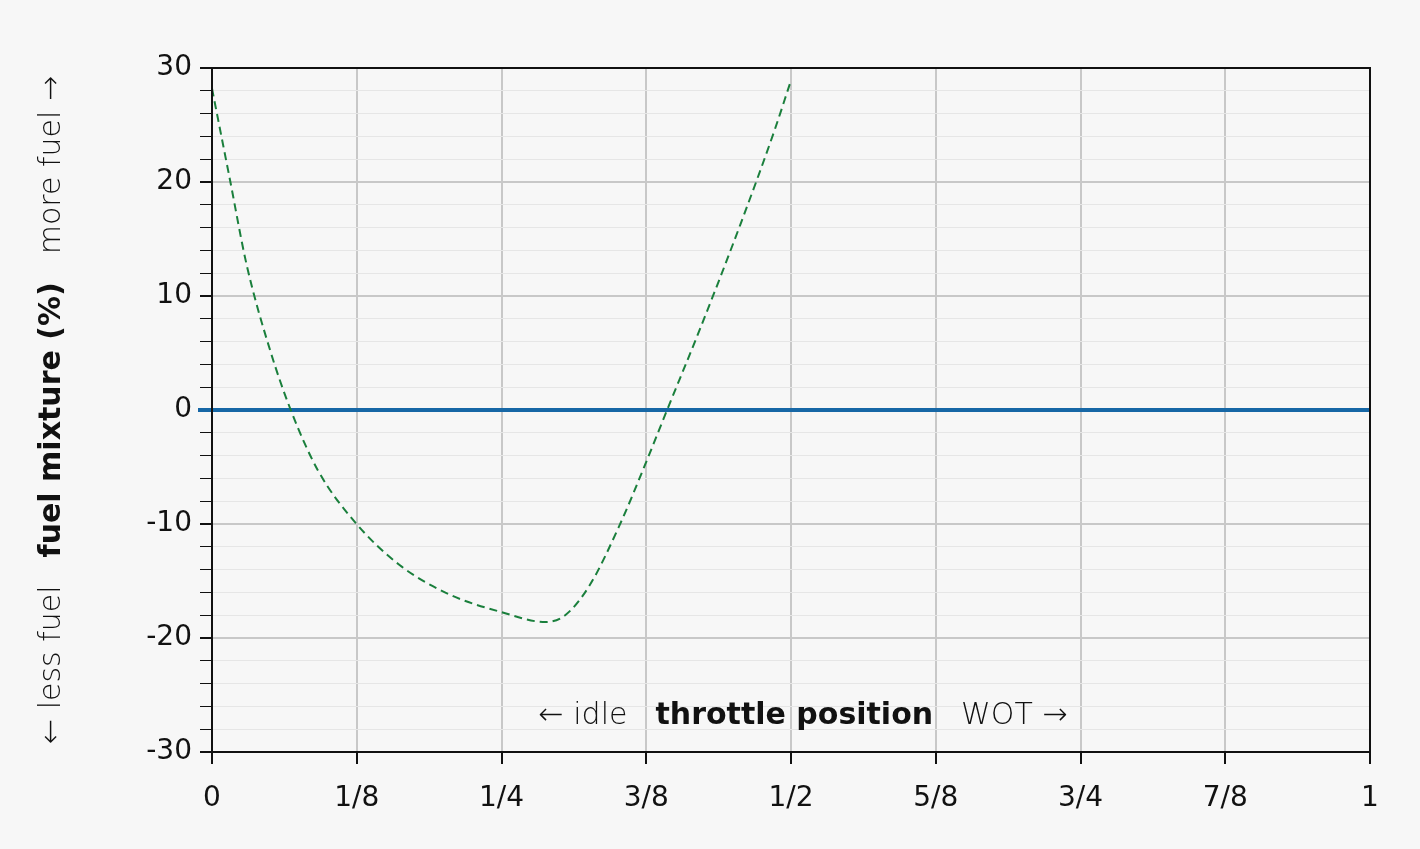 This screenshot has width=1420, height=849. What do you see at coordinates (174, 66) in the screenshot?
I see `y-tick-label: 30` at bounding box center [174, 66].